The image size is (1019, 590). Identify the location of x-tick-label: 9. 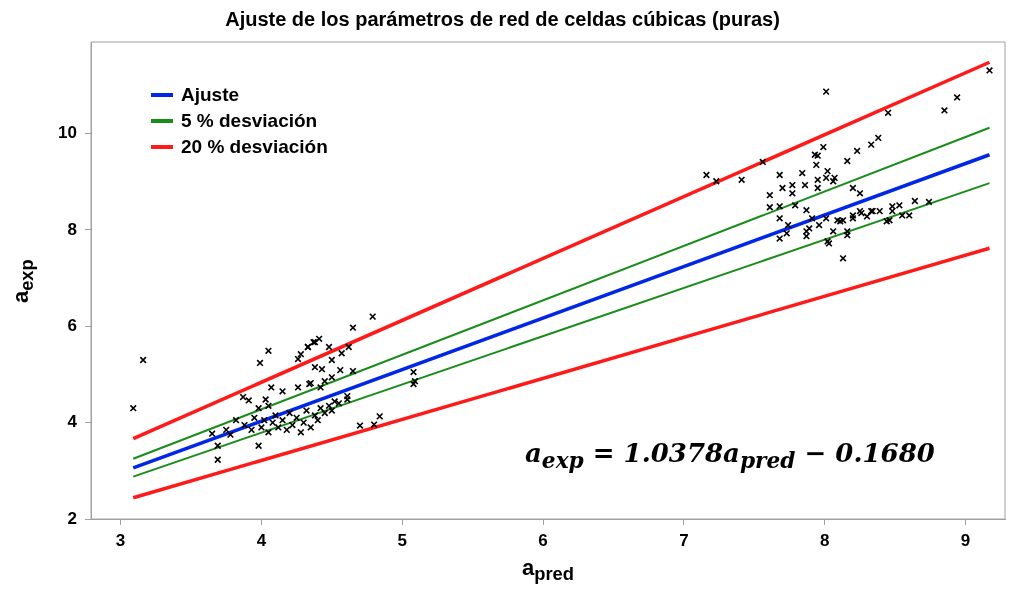
(965, 540).